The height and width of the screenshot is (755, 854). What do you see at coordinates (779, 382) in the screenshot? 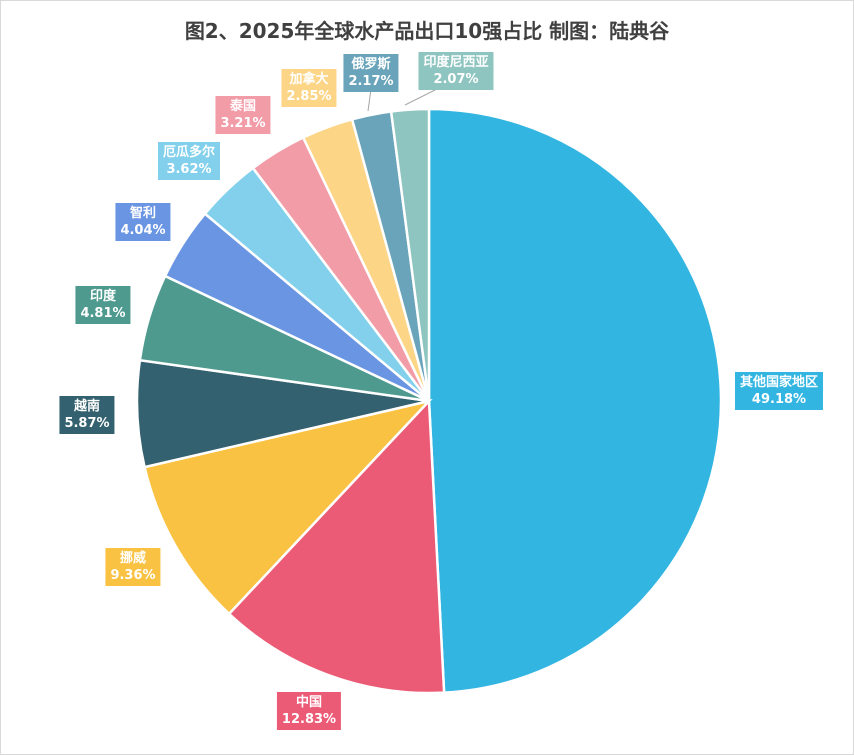
I see `slice-name: 其他国家地区` at bounding box center [779, 382].